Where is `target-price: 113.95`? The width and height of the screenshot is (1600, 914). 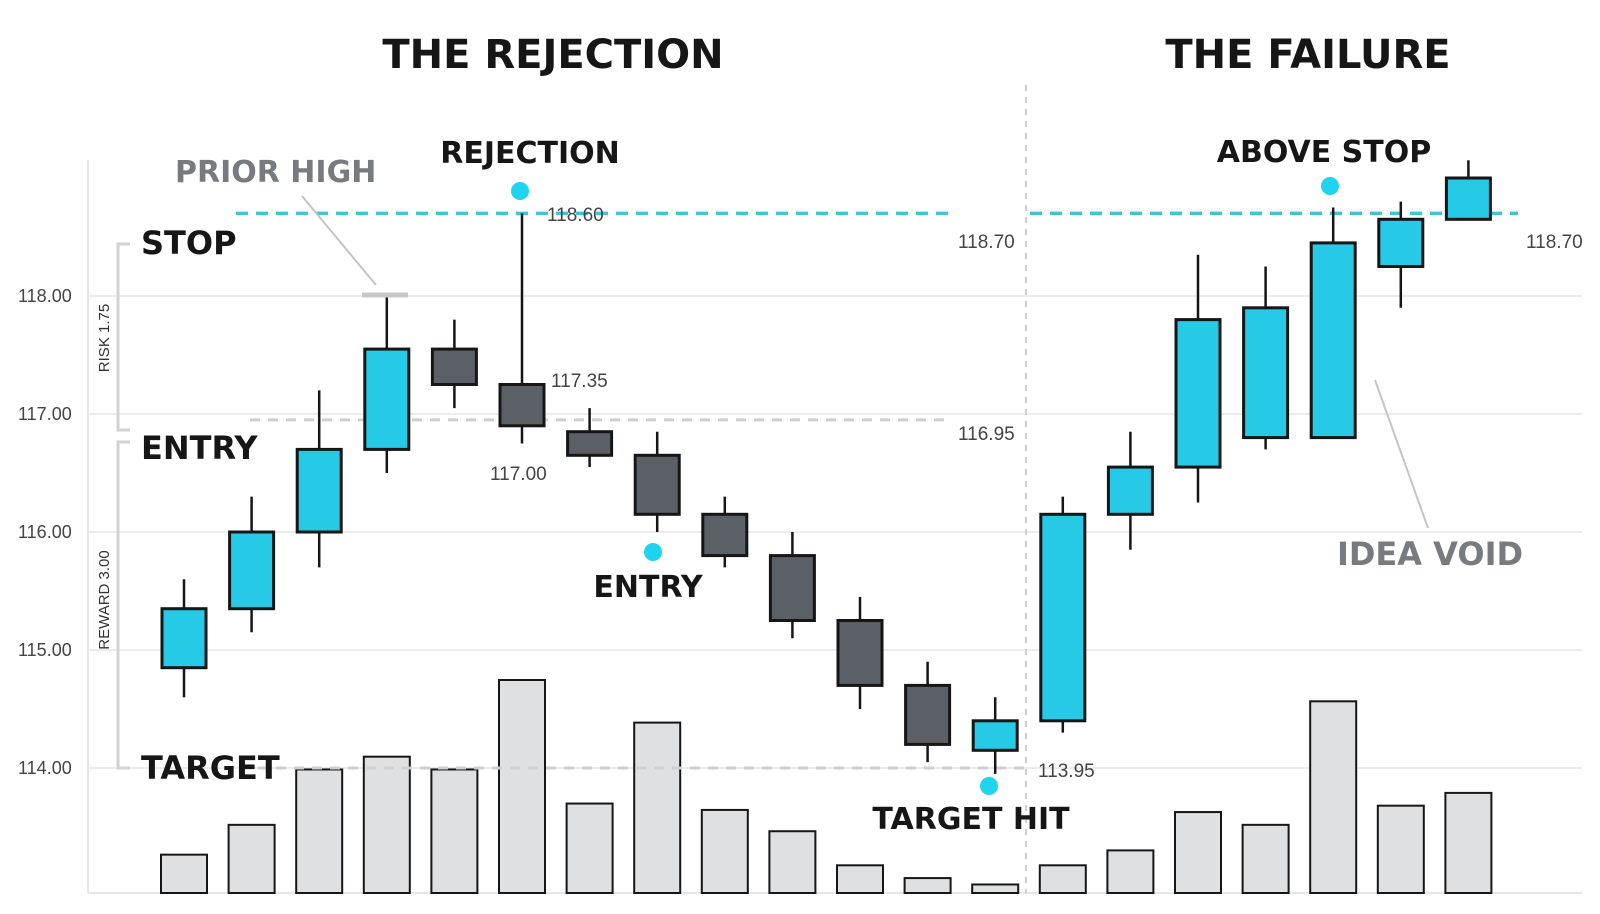 target-price: 113.95 is located at coordinates (1066, 771).